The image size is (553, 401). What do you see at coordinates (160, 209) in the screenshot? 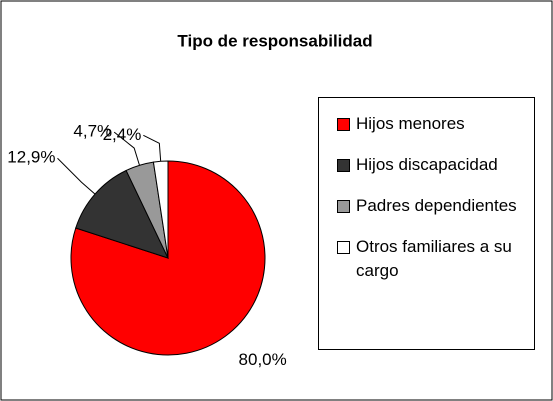
I see `pie-slice` at bounding box center [160, 209].